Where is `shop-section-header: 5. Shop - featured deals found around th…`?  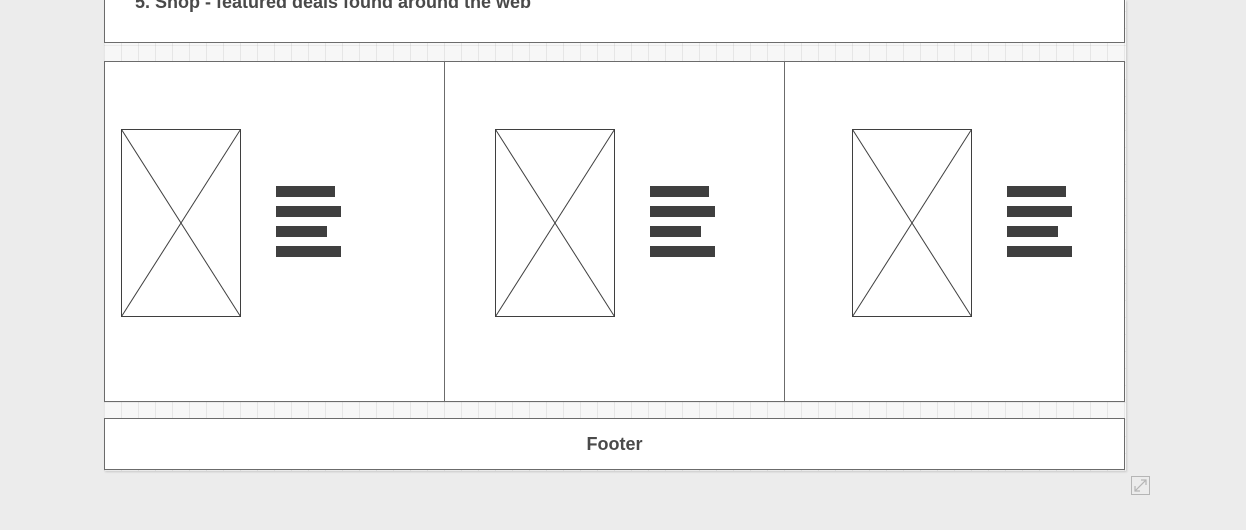 shop-section-header: 5. Shop - featured deals found around th… is located at coordinates (614, 21).